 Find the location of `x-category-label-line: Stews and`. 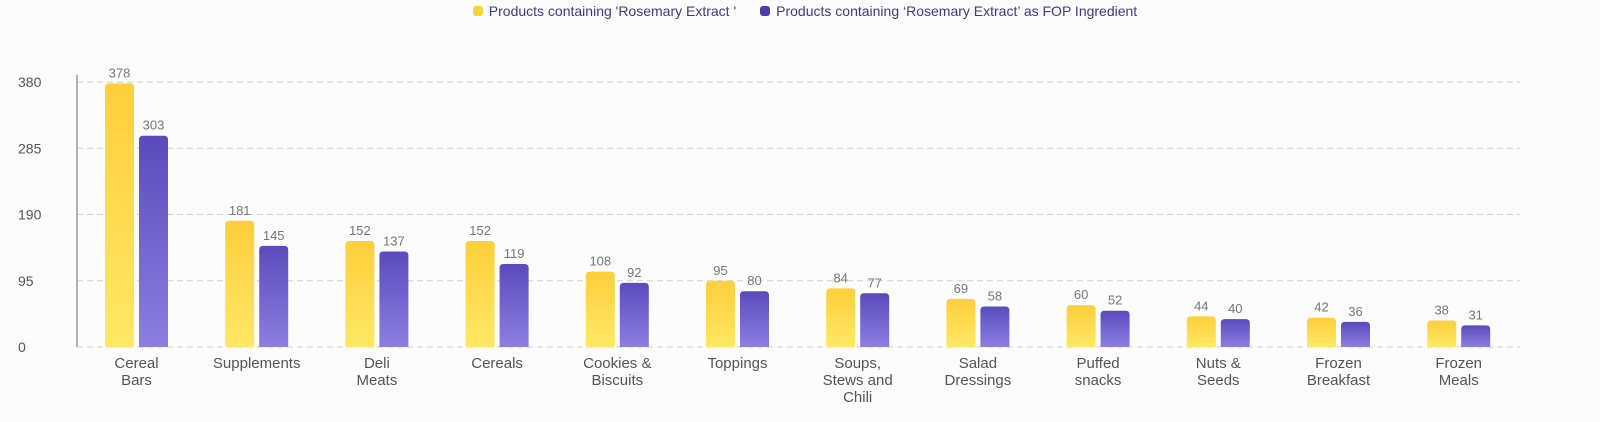

x-category-label-line: Stews and is located at coordinates (858, 380).